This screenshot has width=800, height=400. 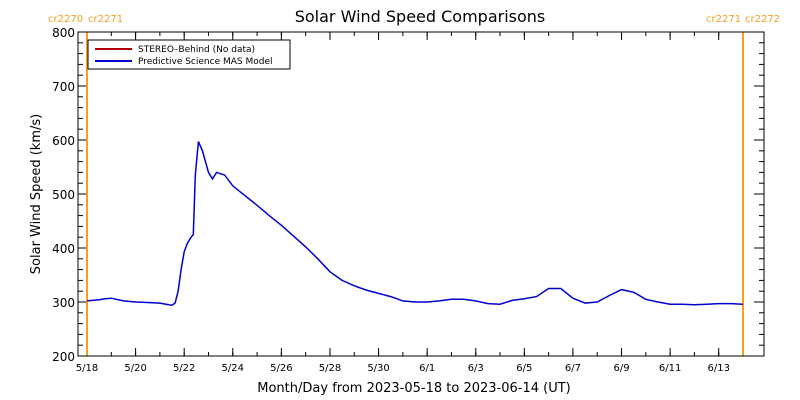 What do you see at coordinates (63, 33) in the screenshot?
I see `y-tick-label: 800` at bounding box center [63, 33].